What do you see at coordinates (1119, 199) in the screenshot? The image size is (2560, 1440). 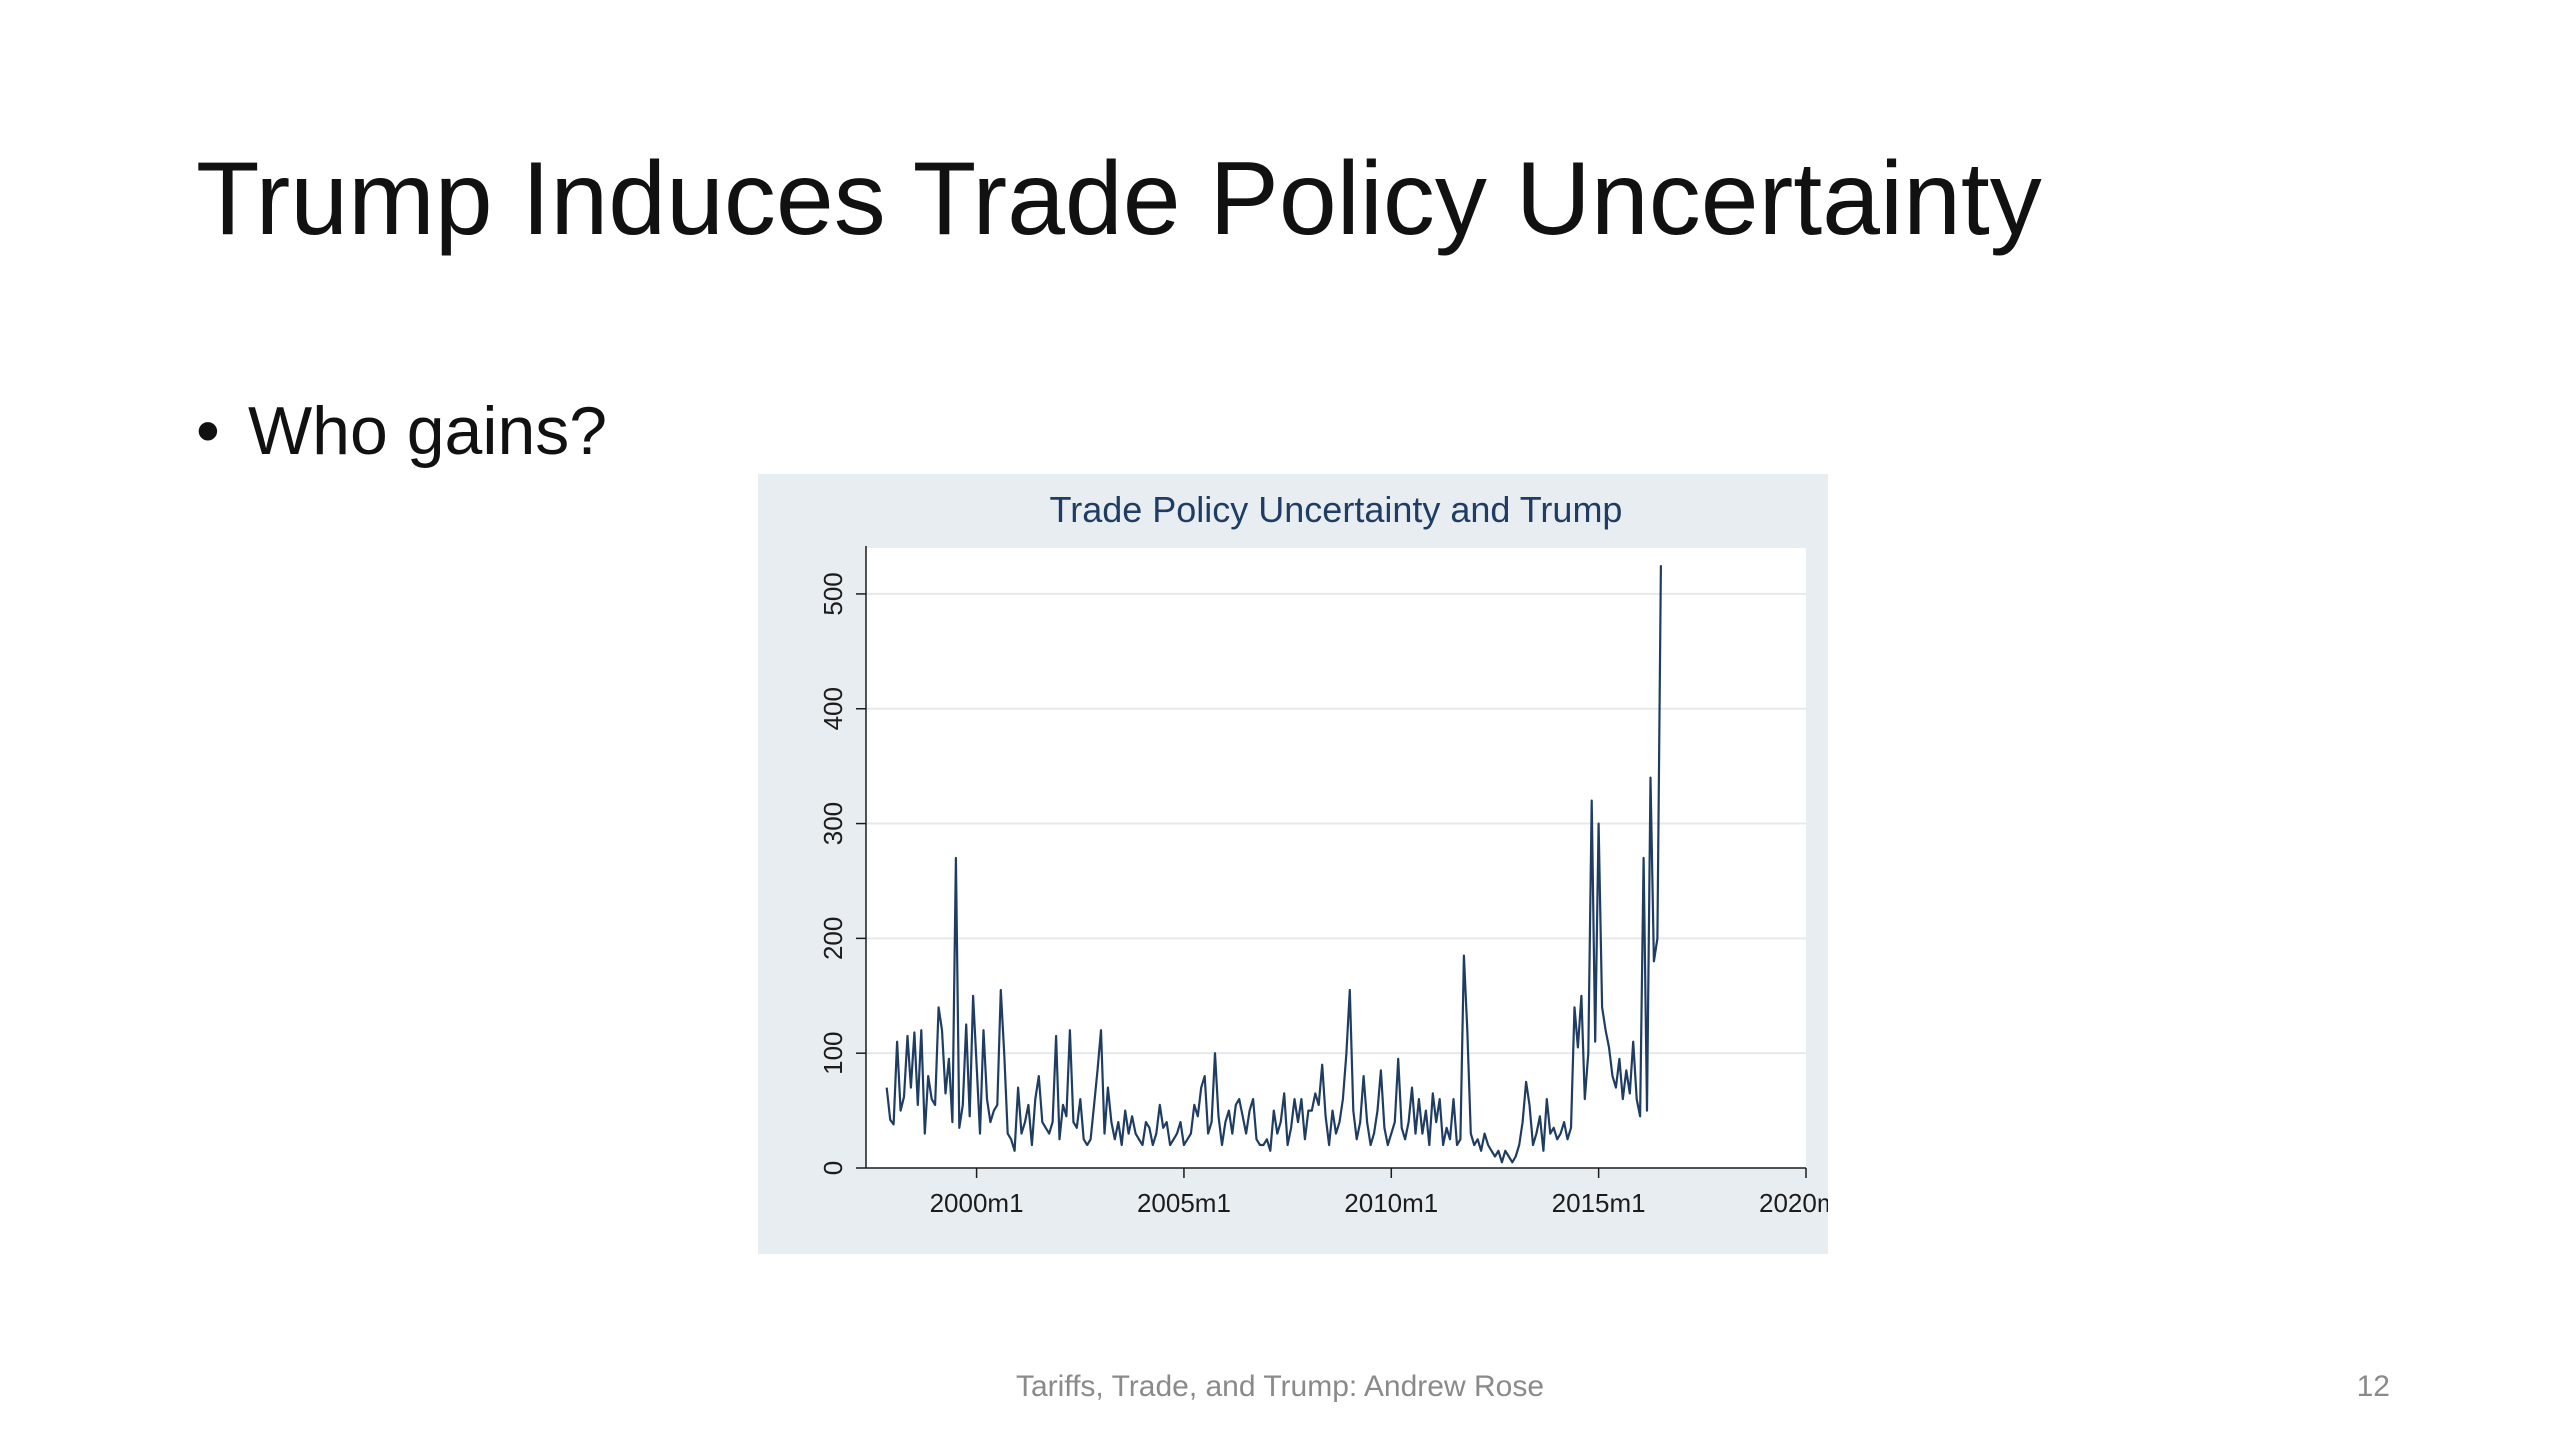 I see `slide-title: Trump Induces Trade Policy Uncertainty` at bounding box center [1119, 199].